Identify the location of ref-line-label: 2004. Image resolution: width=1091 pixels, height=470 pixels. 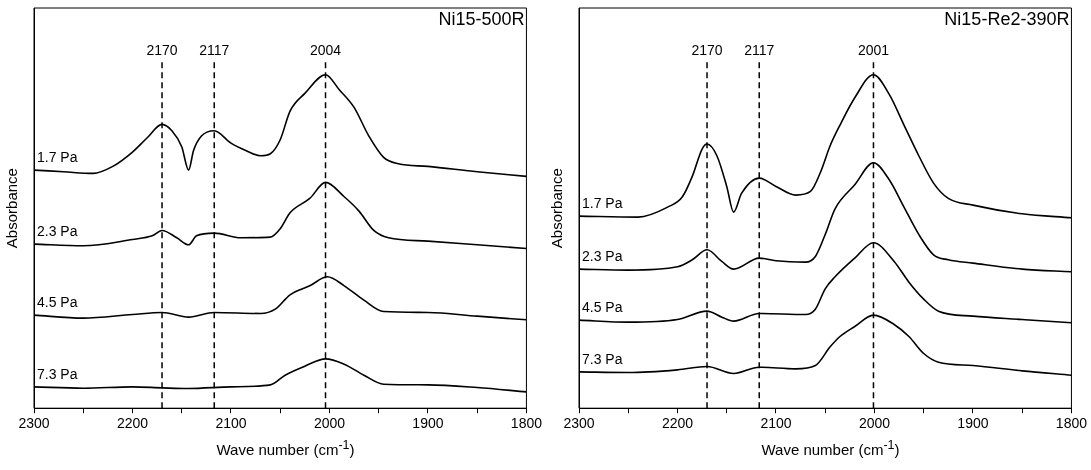
(325, 49).